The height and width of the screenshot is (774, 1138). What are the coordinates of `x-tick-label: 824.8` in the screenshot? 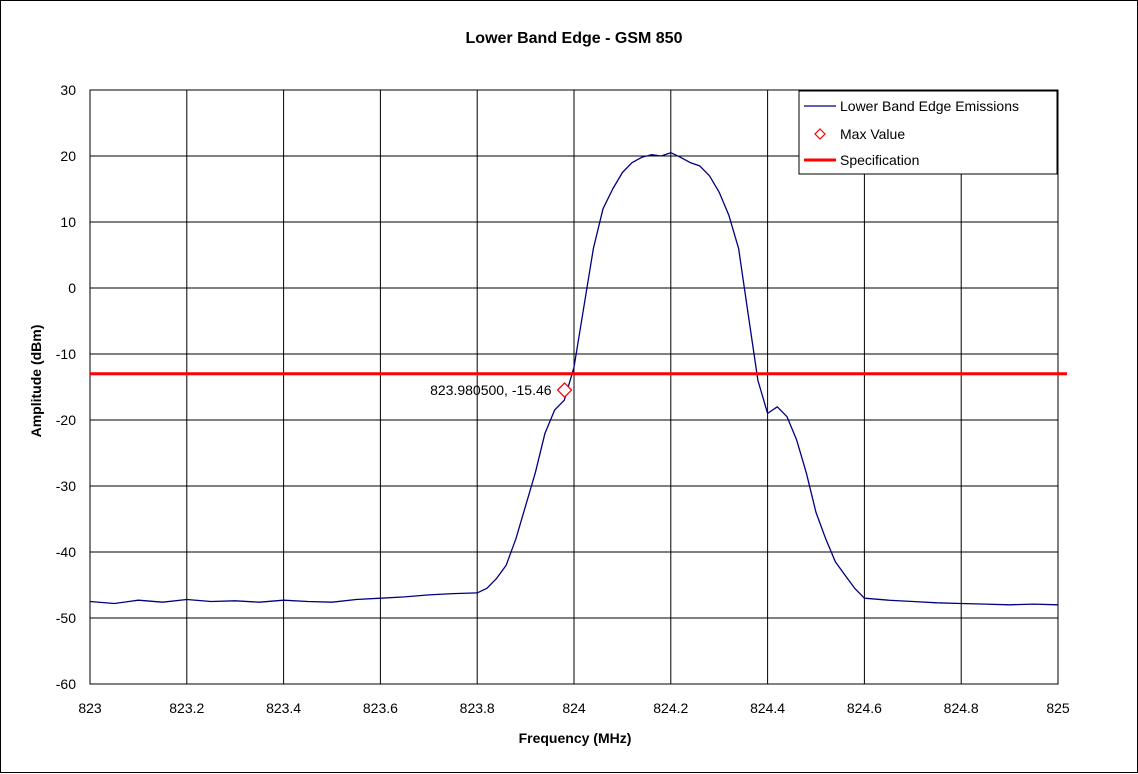 It's located at (961, 708).